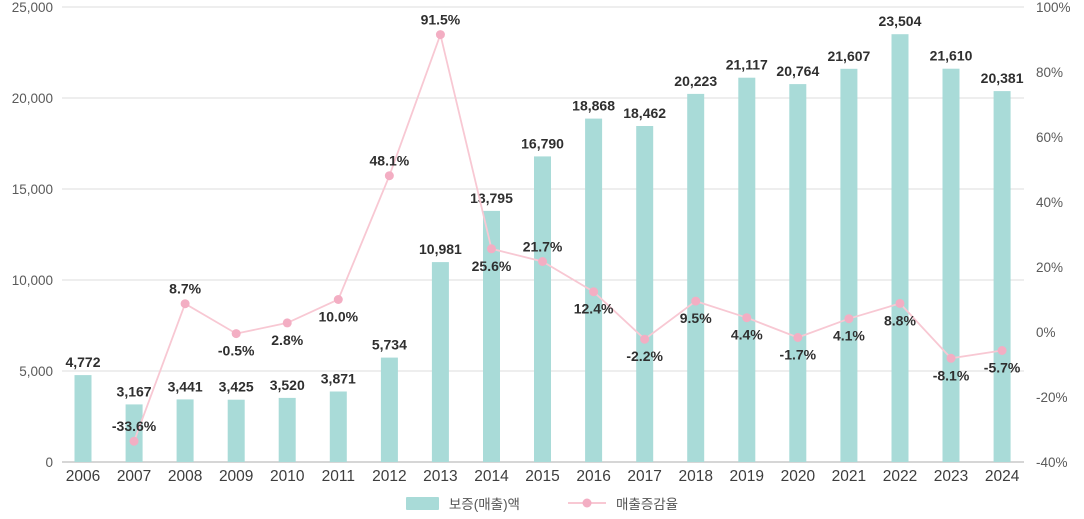 The height and width of the screenshot is (519, 1084). I want to click on line-series-marker-icon, so click(587, 503).